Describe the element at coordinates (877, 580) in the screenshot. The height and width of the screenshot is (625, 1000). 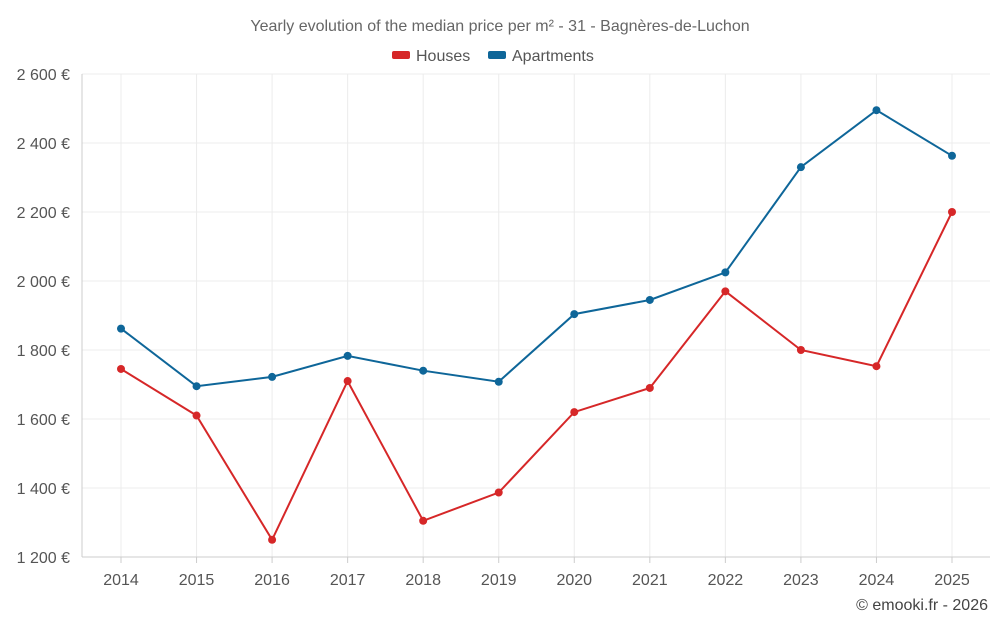
I see `x-tick-label: 2024` at that location.